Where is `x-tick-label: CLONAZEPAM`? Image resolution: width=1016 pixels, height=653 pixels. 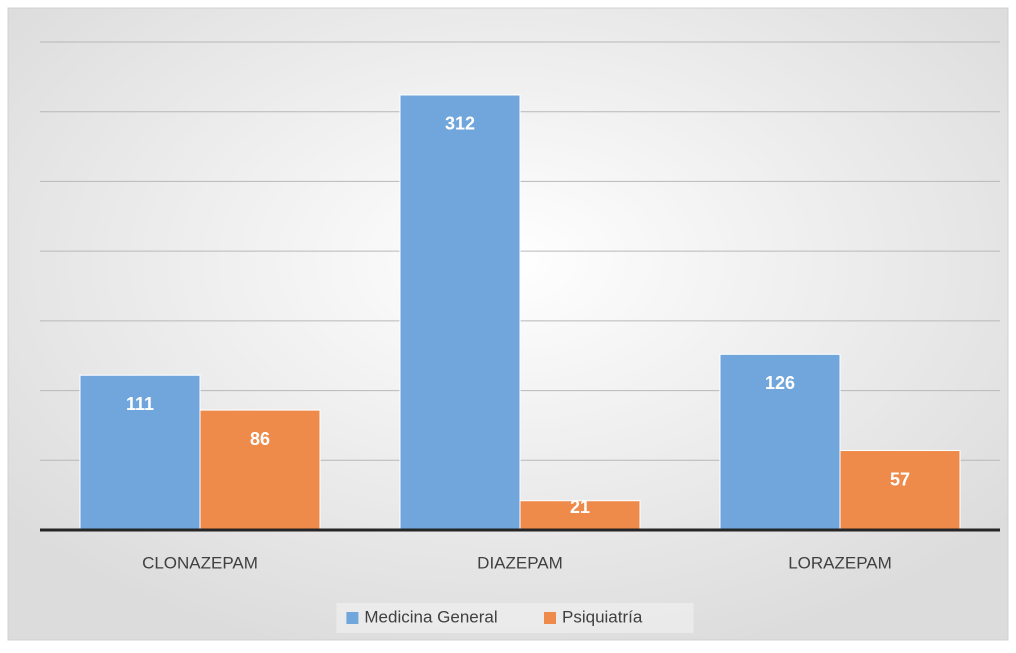 x-tick-label: CLONAZEPAM is located at coordinates (200, 562).